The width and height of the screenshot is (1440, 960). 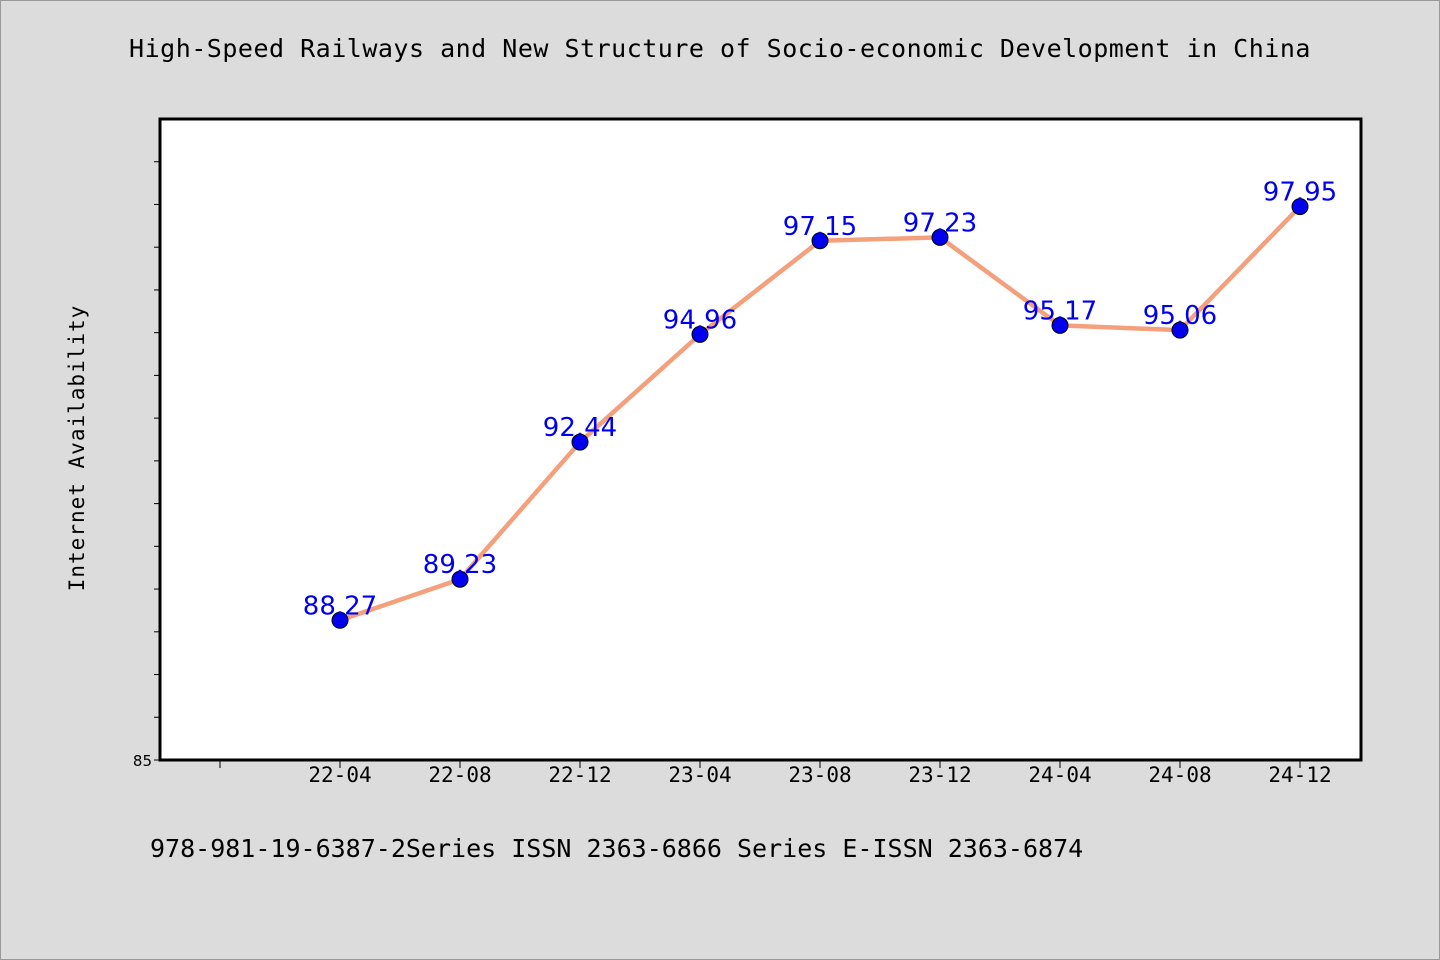 What do you see at coordinates (460, 565) in the screenshot?
I see `data-label: 89.23` at bounding box center [460, 565].